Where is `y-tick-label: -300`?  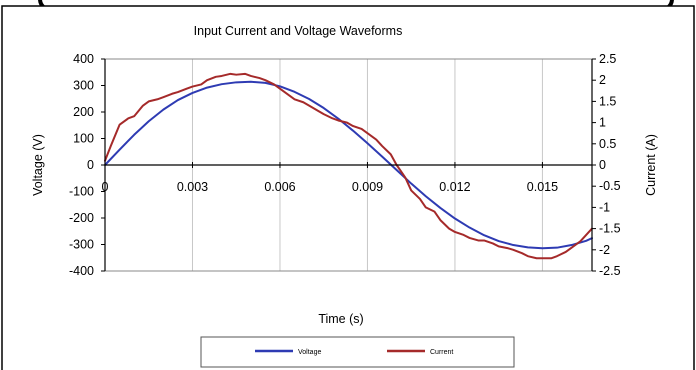 y-tick-label: -300 is located at coordinates (81, 245).